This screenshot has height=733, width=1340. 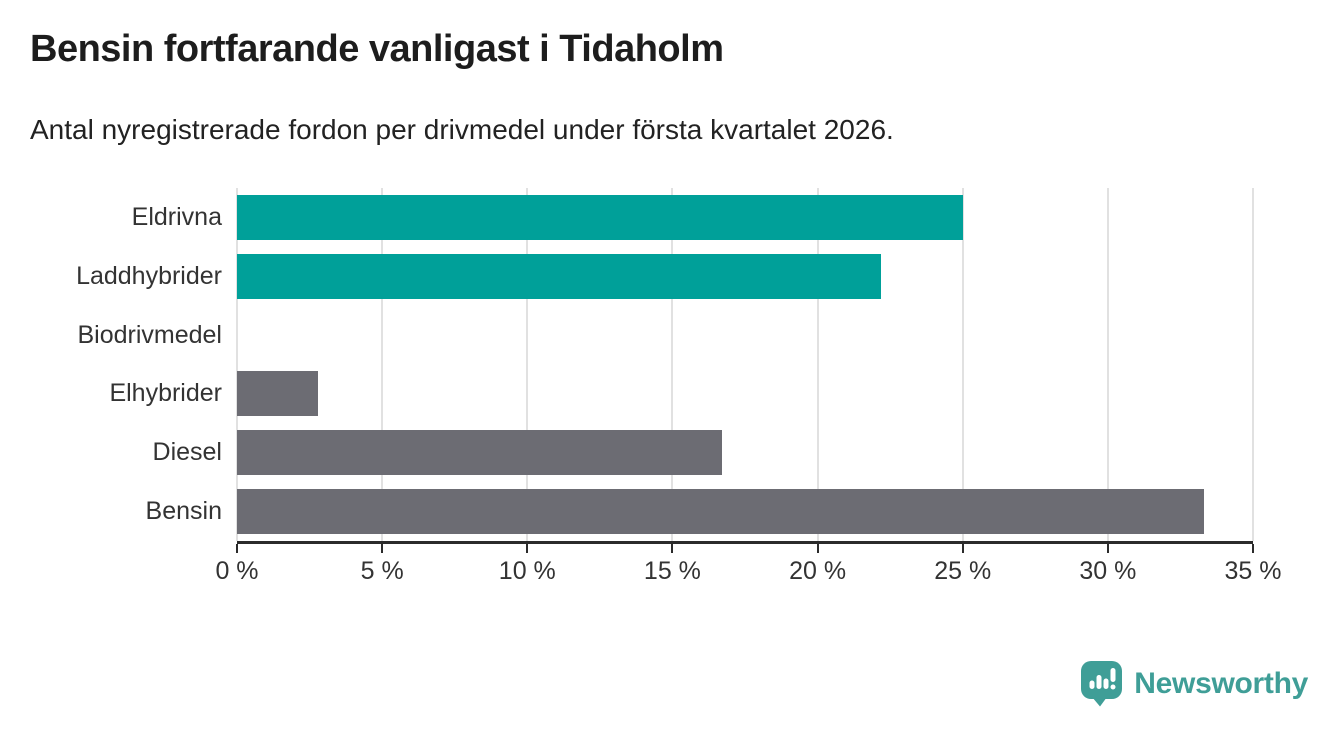 What do you see at coordinates (183, 511) in the screenshot?
I see `category-label-bensin: Bensin` at bounding box center [183, 511].